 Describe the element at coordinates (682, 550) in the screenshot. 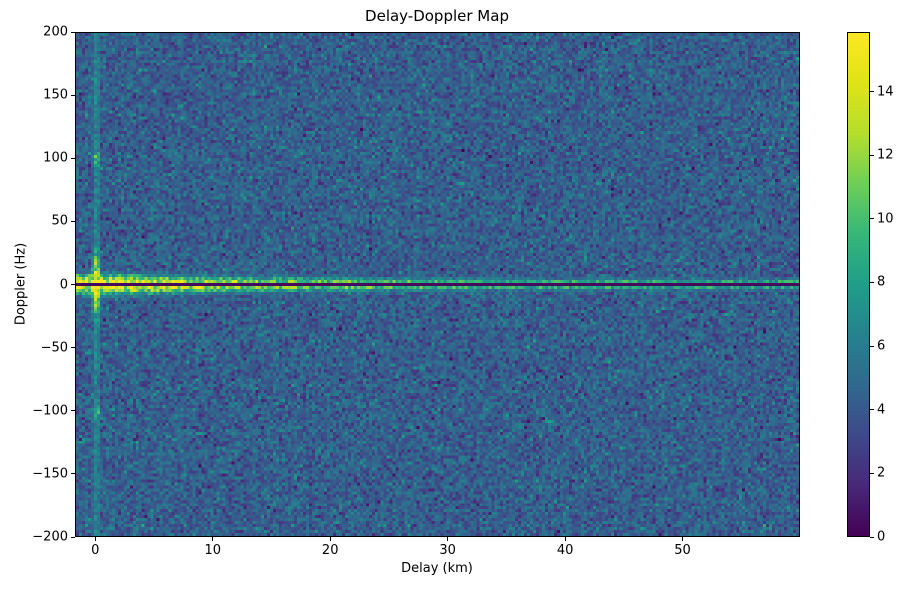

I see `x-tick-label: 50` at that location.